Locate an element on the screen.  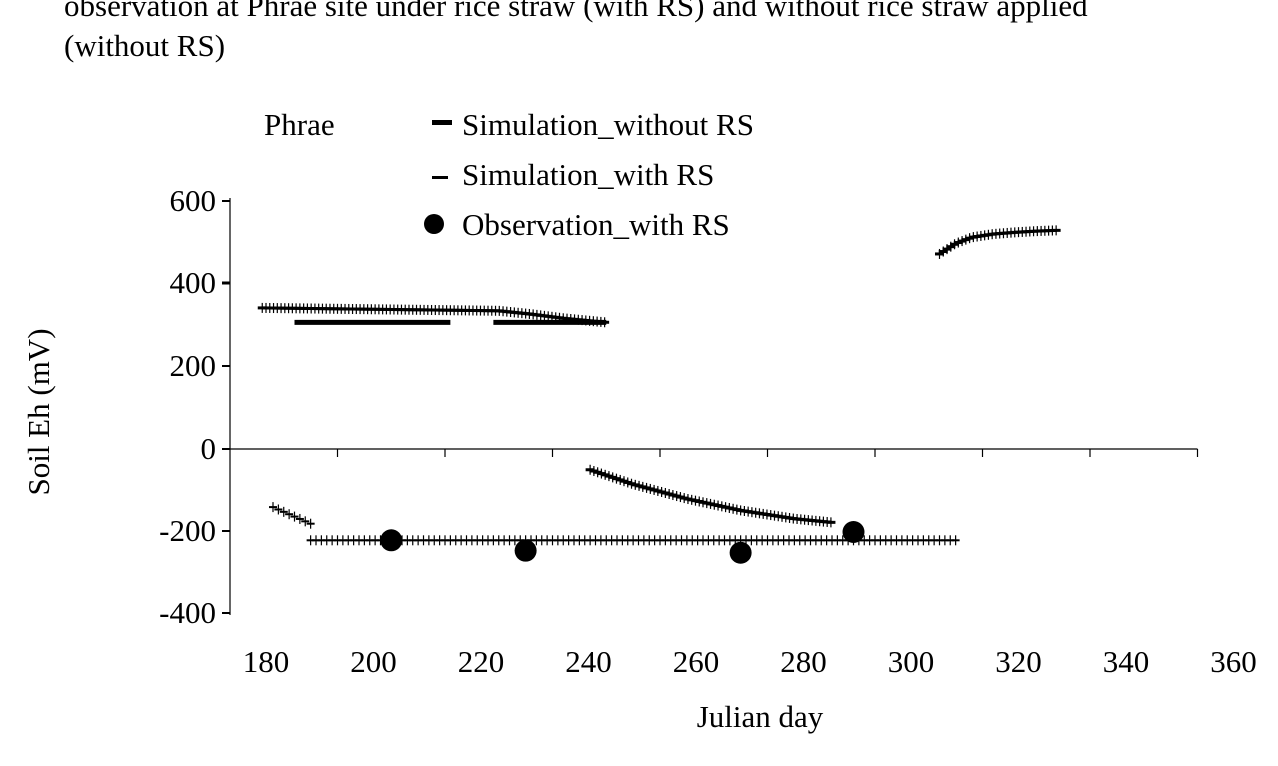
y-axis-title: Soil Eh (mV) is located at coordinates (38, 411).